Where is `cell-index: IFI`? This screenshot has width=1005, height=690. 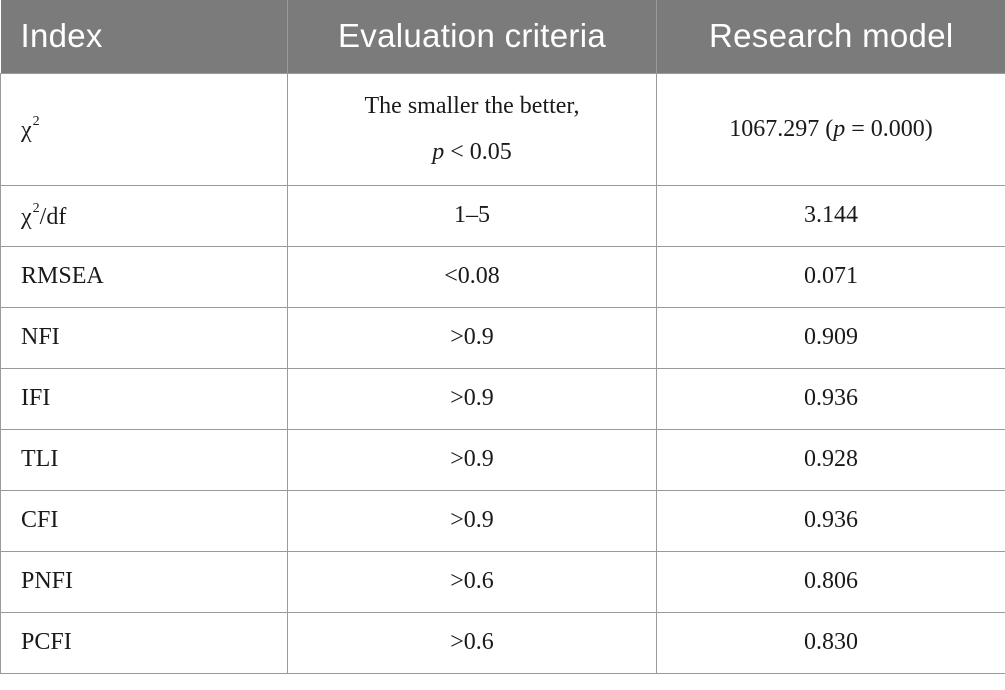 cell-index: IFI is located at coordinates (144, 398).